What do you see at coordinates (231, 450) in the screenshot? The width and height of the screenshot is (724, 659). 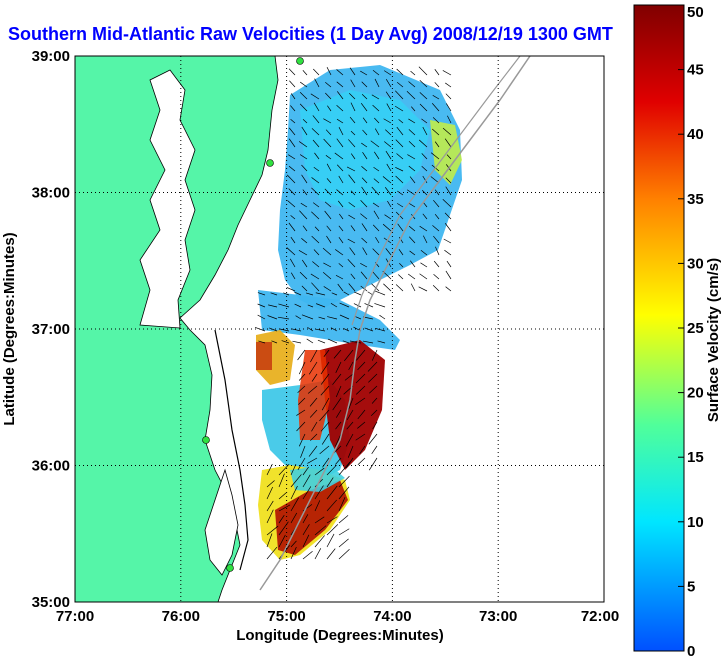 I see `outer-banks` at bounding box center [231, 450].